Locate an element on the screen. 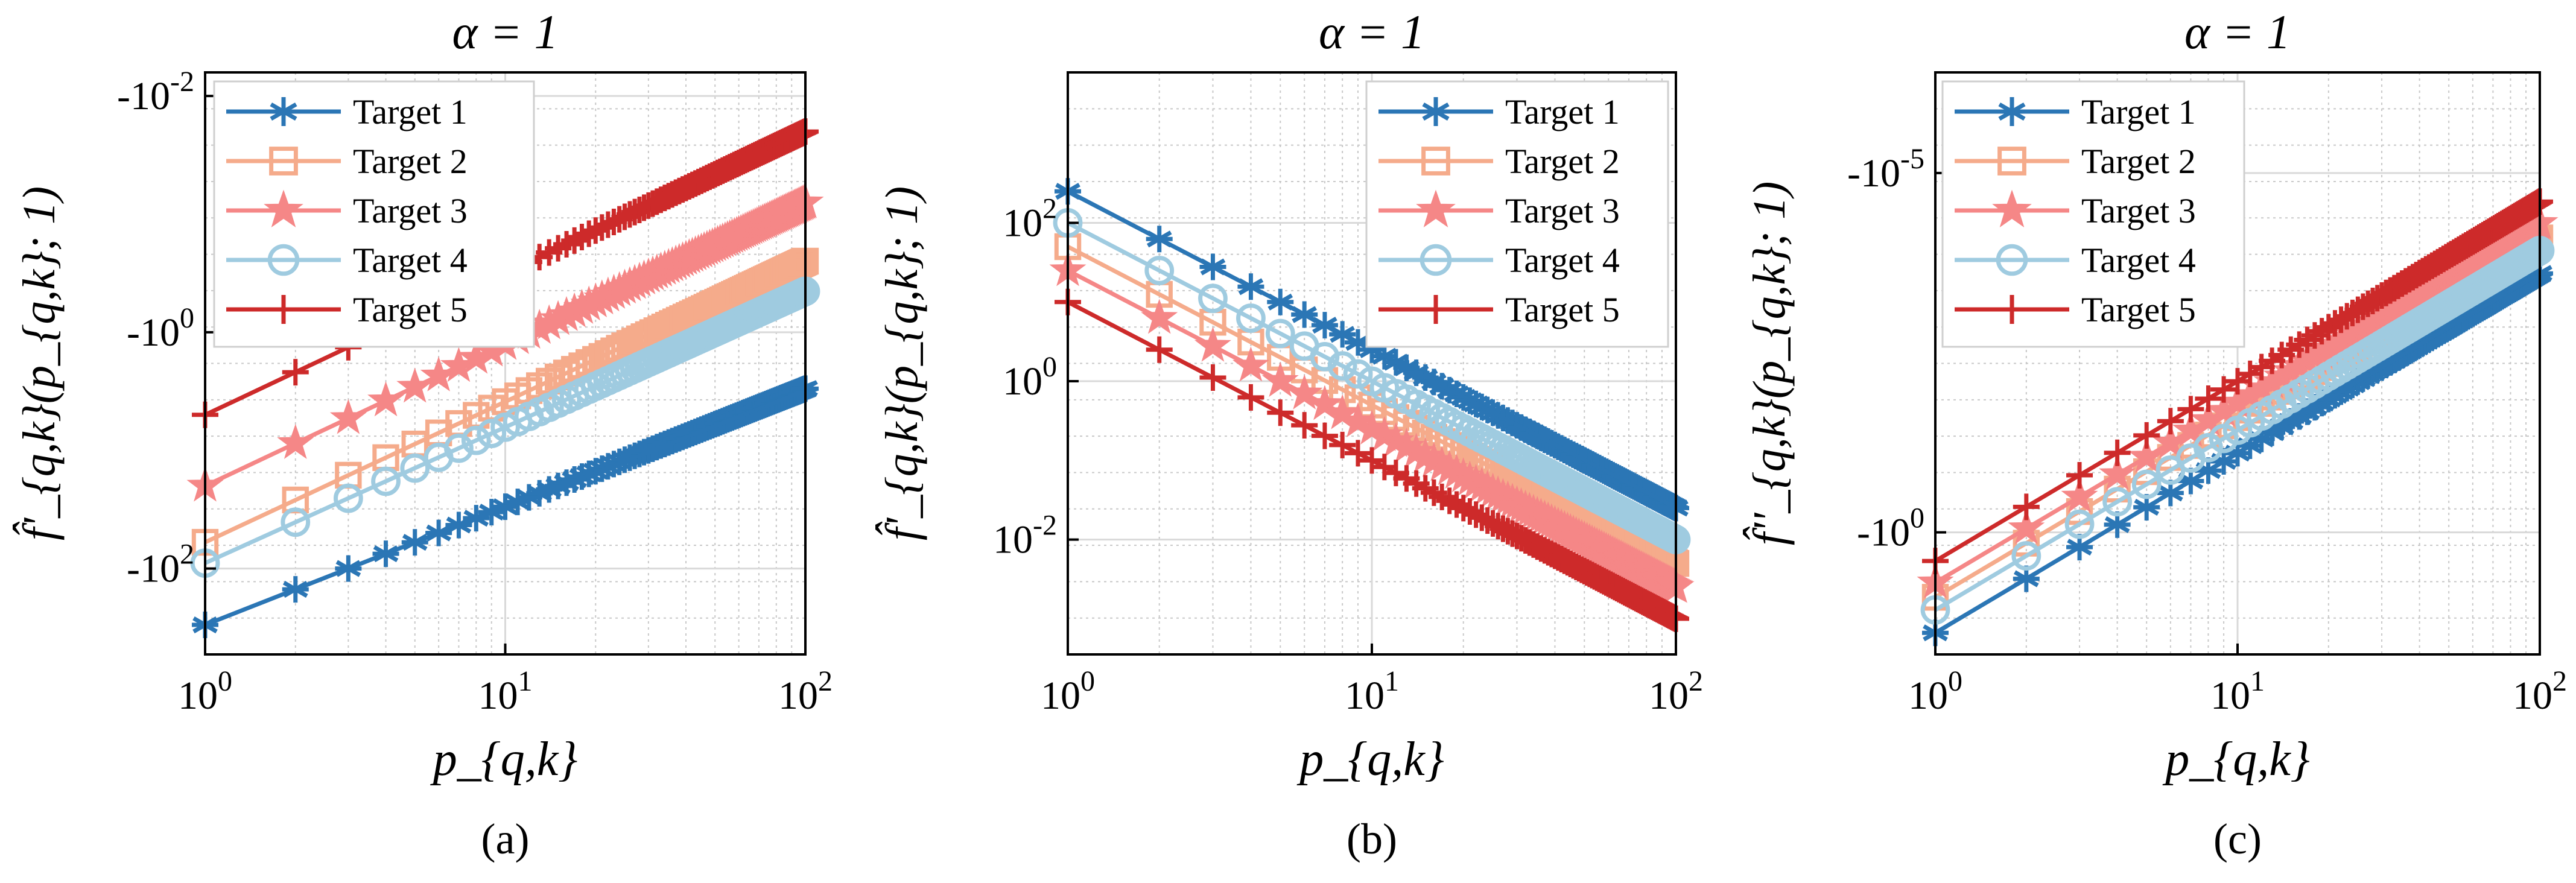 This screenshot has height=883, width=2576. y-tick-label: -10-5 is located at coordinates (1886, 169).